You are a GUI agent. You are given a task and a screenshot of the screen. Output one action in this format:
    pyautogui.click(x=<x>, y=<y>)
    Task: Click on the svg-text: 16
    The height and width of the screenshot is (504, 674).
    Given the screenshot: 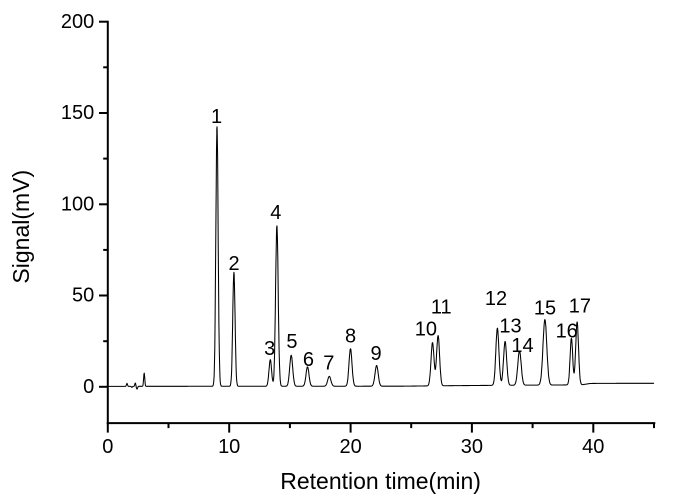 What is the action you would take?
    pyautogui.click(x=567, y=332)
    